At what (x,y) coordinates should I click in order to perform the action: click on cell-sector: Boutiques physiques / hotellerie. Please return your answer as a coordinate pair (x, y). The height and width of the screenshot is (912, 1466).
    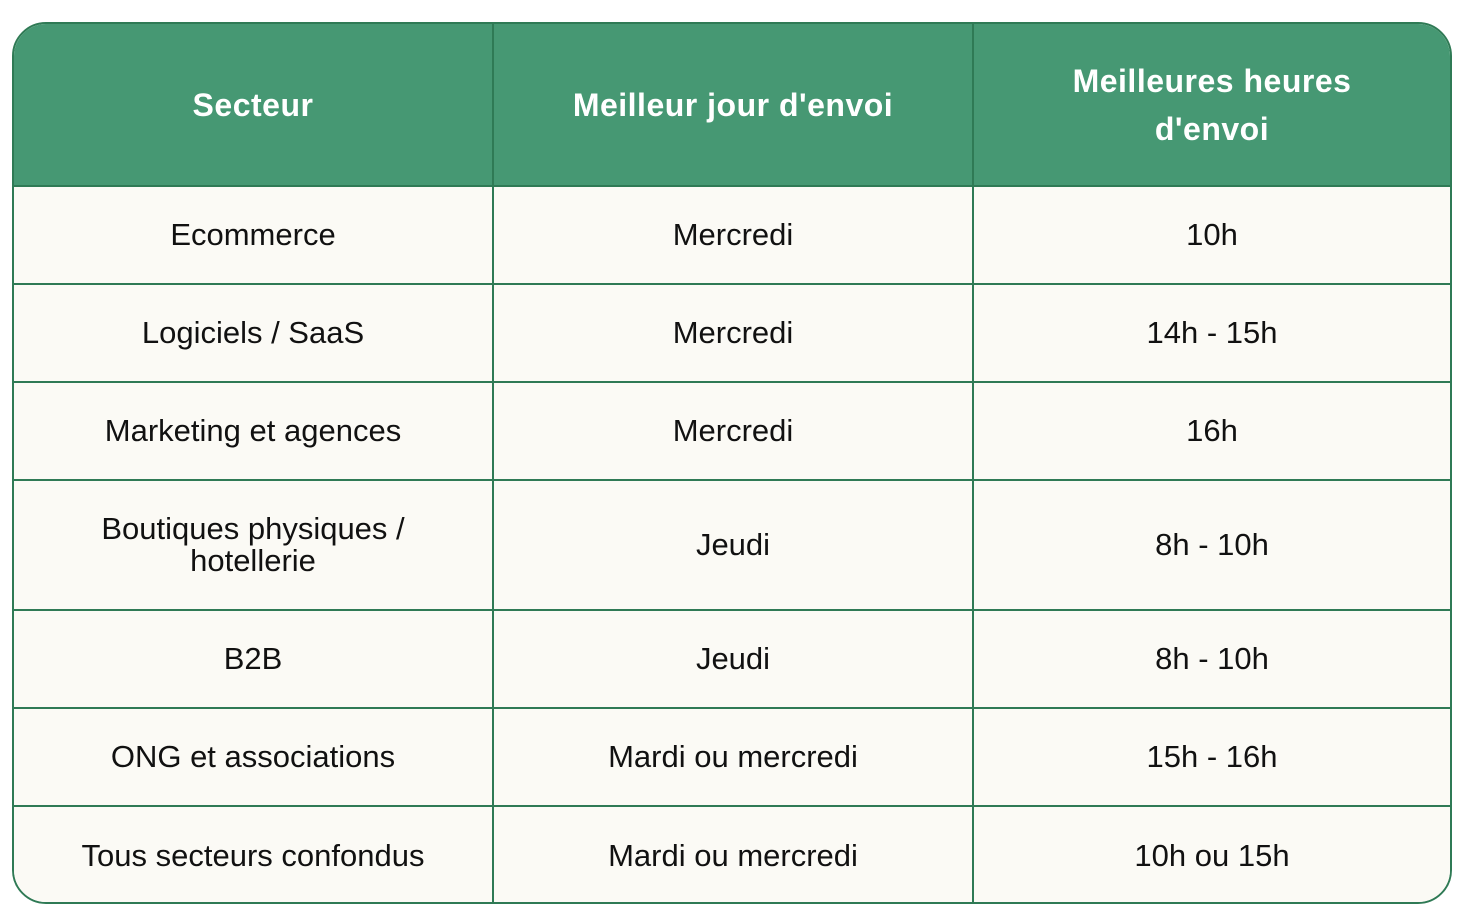
    Looking at the image, I should click on (254, 545).